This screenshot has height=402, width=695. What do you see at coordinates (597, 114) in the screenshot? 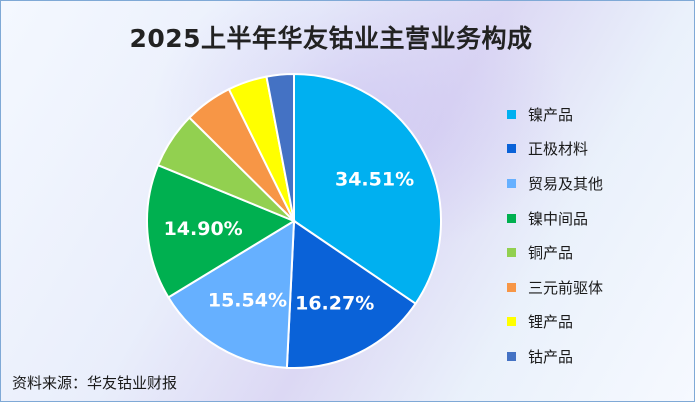
I see `legend-item: 镍产品` at bounding box center [597, 114].